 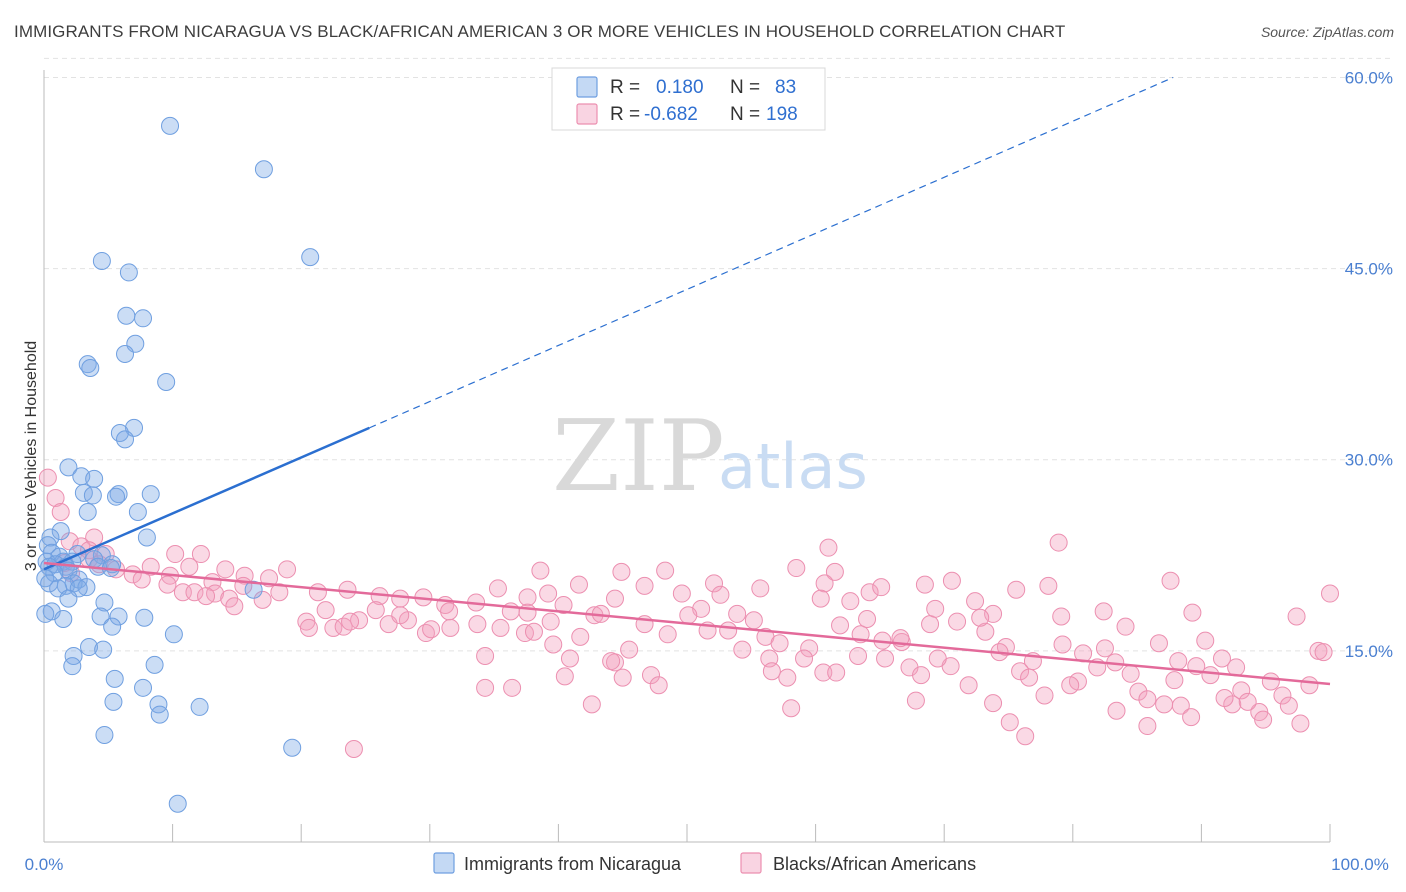 I want to click on y-axis-label: 3 or more Vehicles in Household, so click(x=31, y=456).